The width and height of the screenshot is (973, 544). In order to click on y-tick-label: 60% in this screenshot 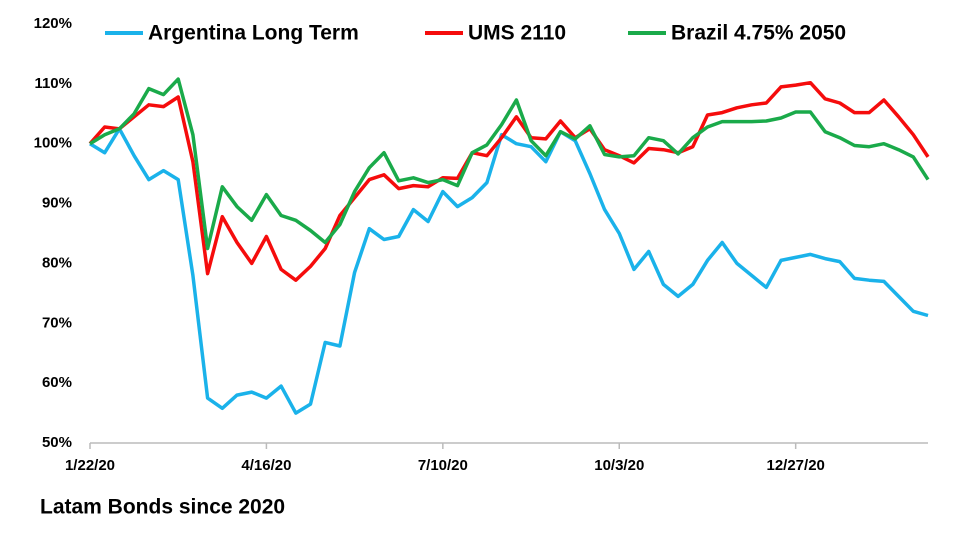, I will do `click(57, 382)`.